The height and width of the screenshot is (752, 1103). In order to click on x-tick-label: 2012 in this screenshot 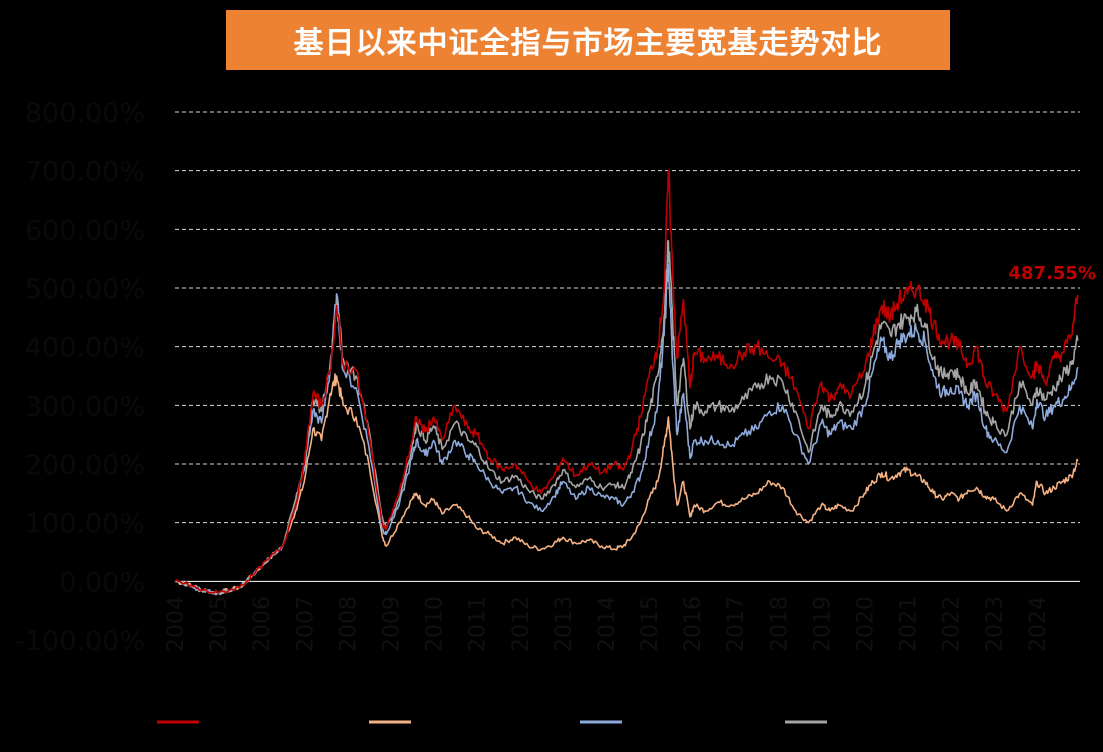, I will do `click(521, 624)`.